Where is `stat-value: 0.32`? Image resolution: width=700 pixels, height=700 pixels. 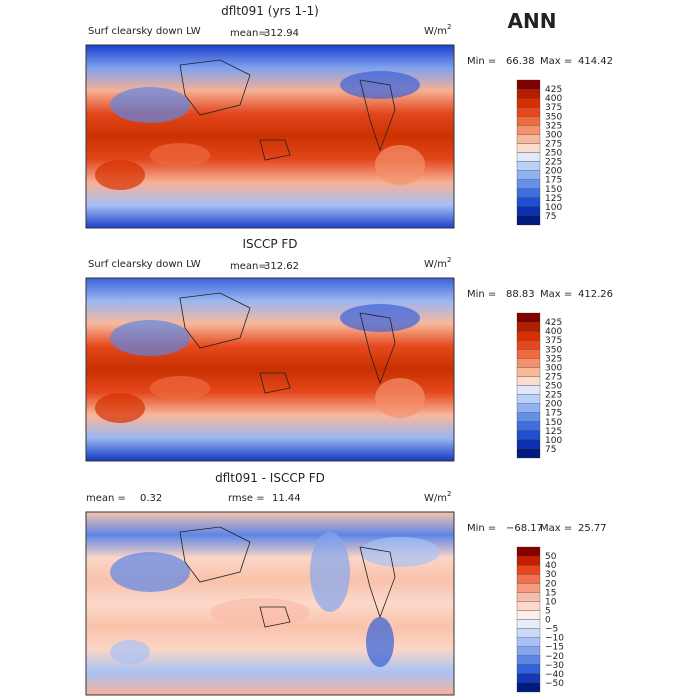
stat-value: 0.32 is located at coordinates (151, 498).